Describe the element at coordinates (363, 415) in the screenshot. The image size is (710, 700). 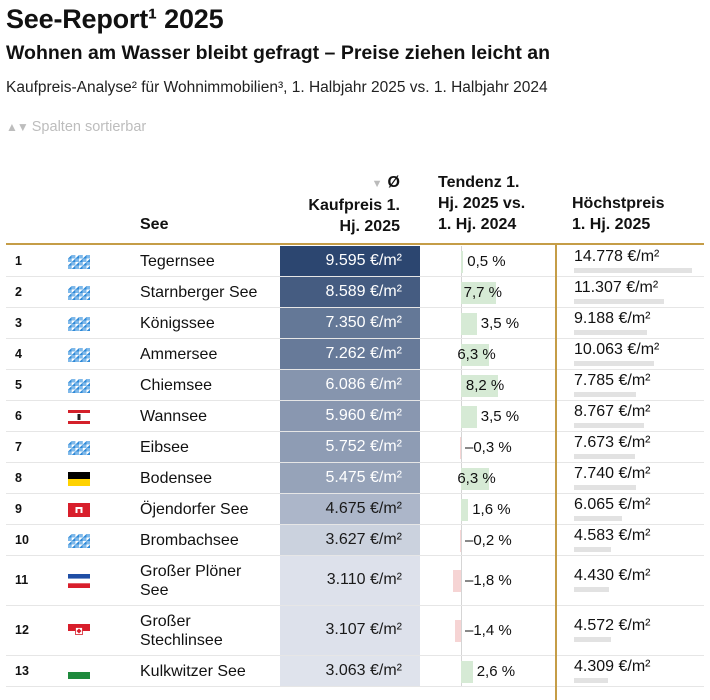
I see `price-value: 5.960 €/m²` at that location.